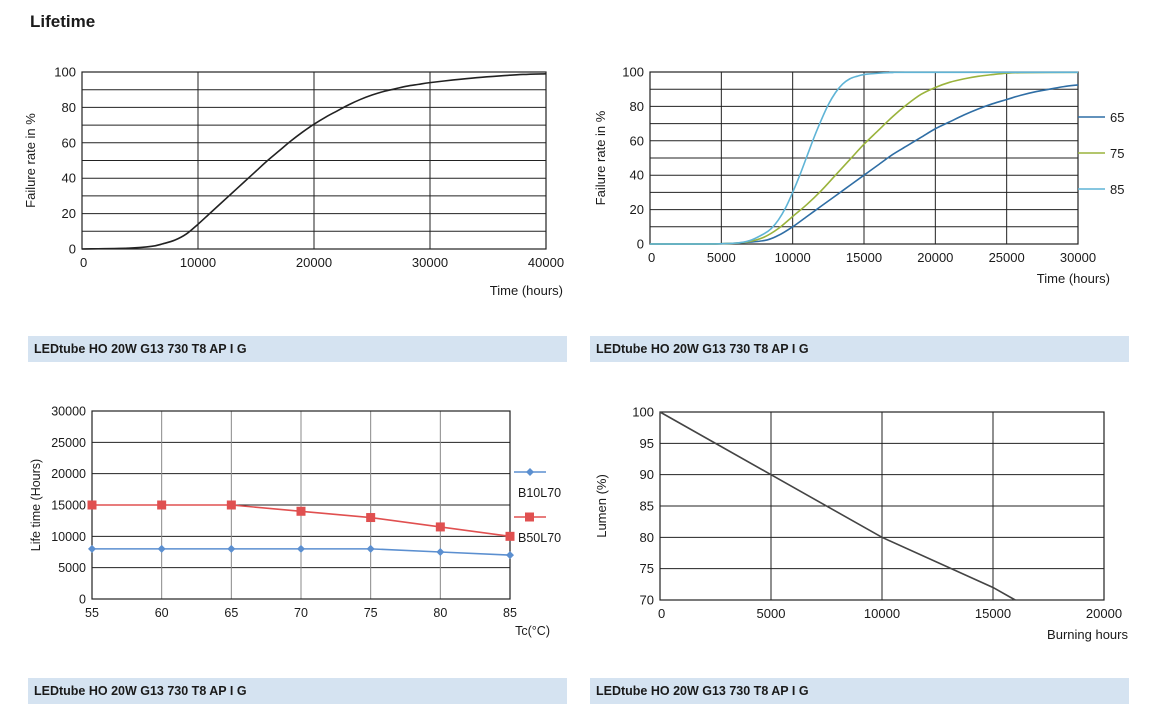 Image resolution: width=1168 pixels, height=710 pixels. Describe the element at coordinates (72, 568) in the screenshot. I see `y-tick-label: 5000` at that location.